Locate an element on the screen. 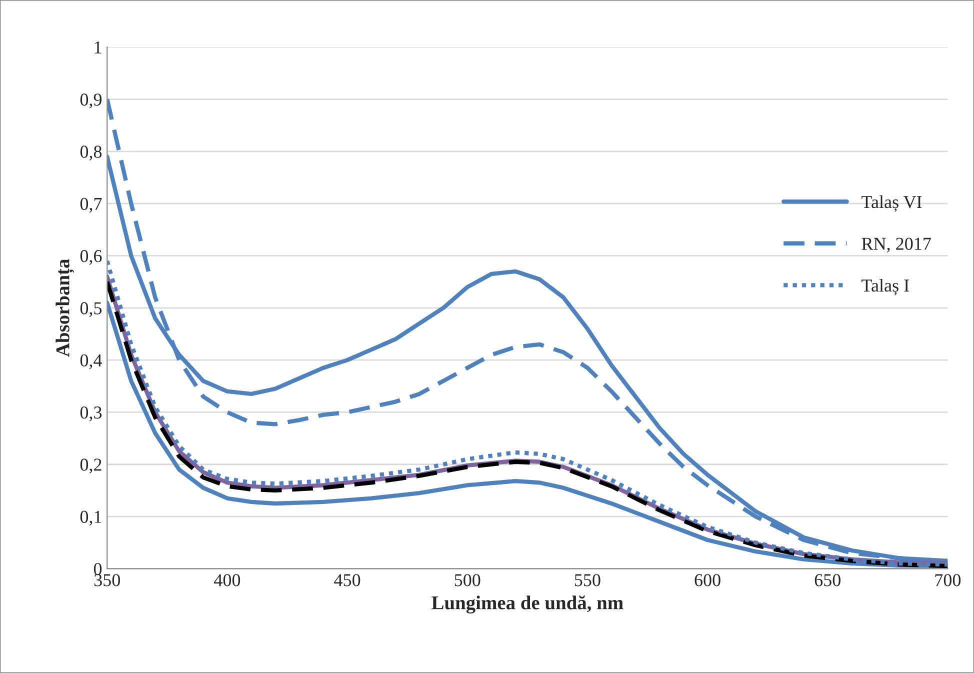 The image size is (974, 673). y-tick-label: 0,4 is located at coordinates (91, 362).